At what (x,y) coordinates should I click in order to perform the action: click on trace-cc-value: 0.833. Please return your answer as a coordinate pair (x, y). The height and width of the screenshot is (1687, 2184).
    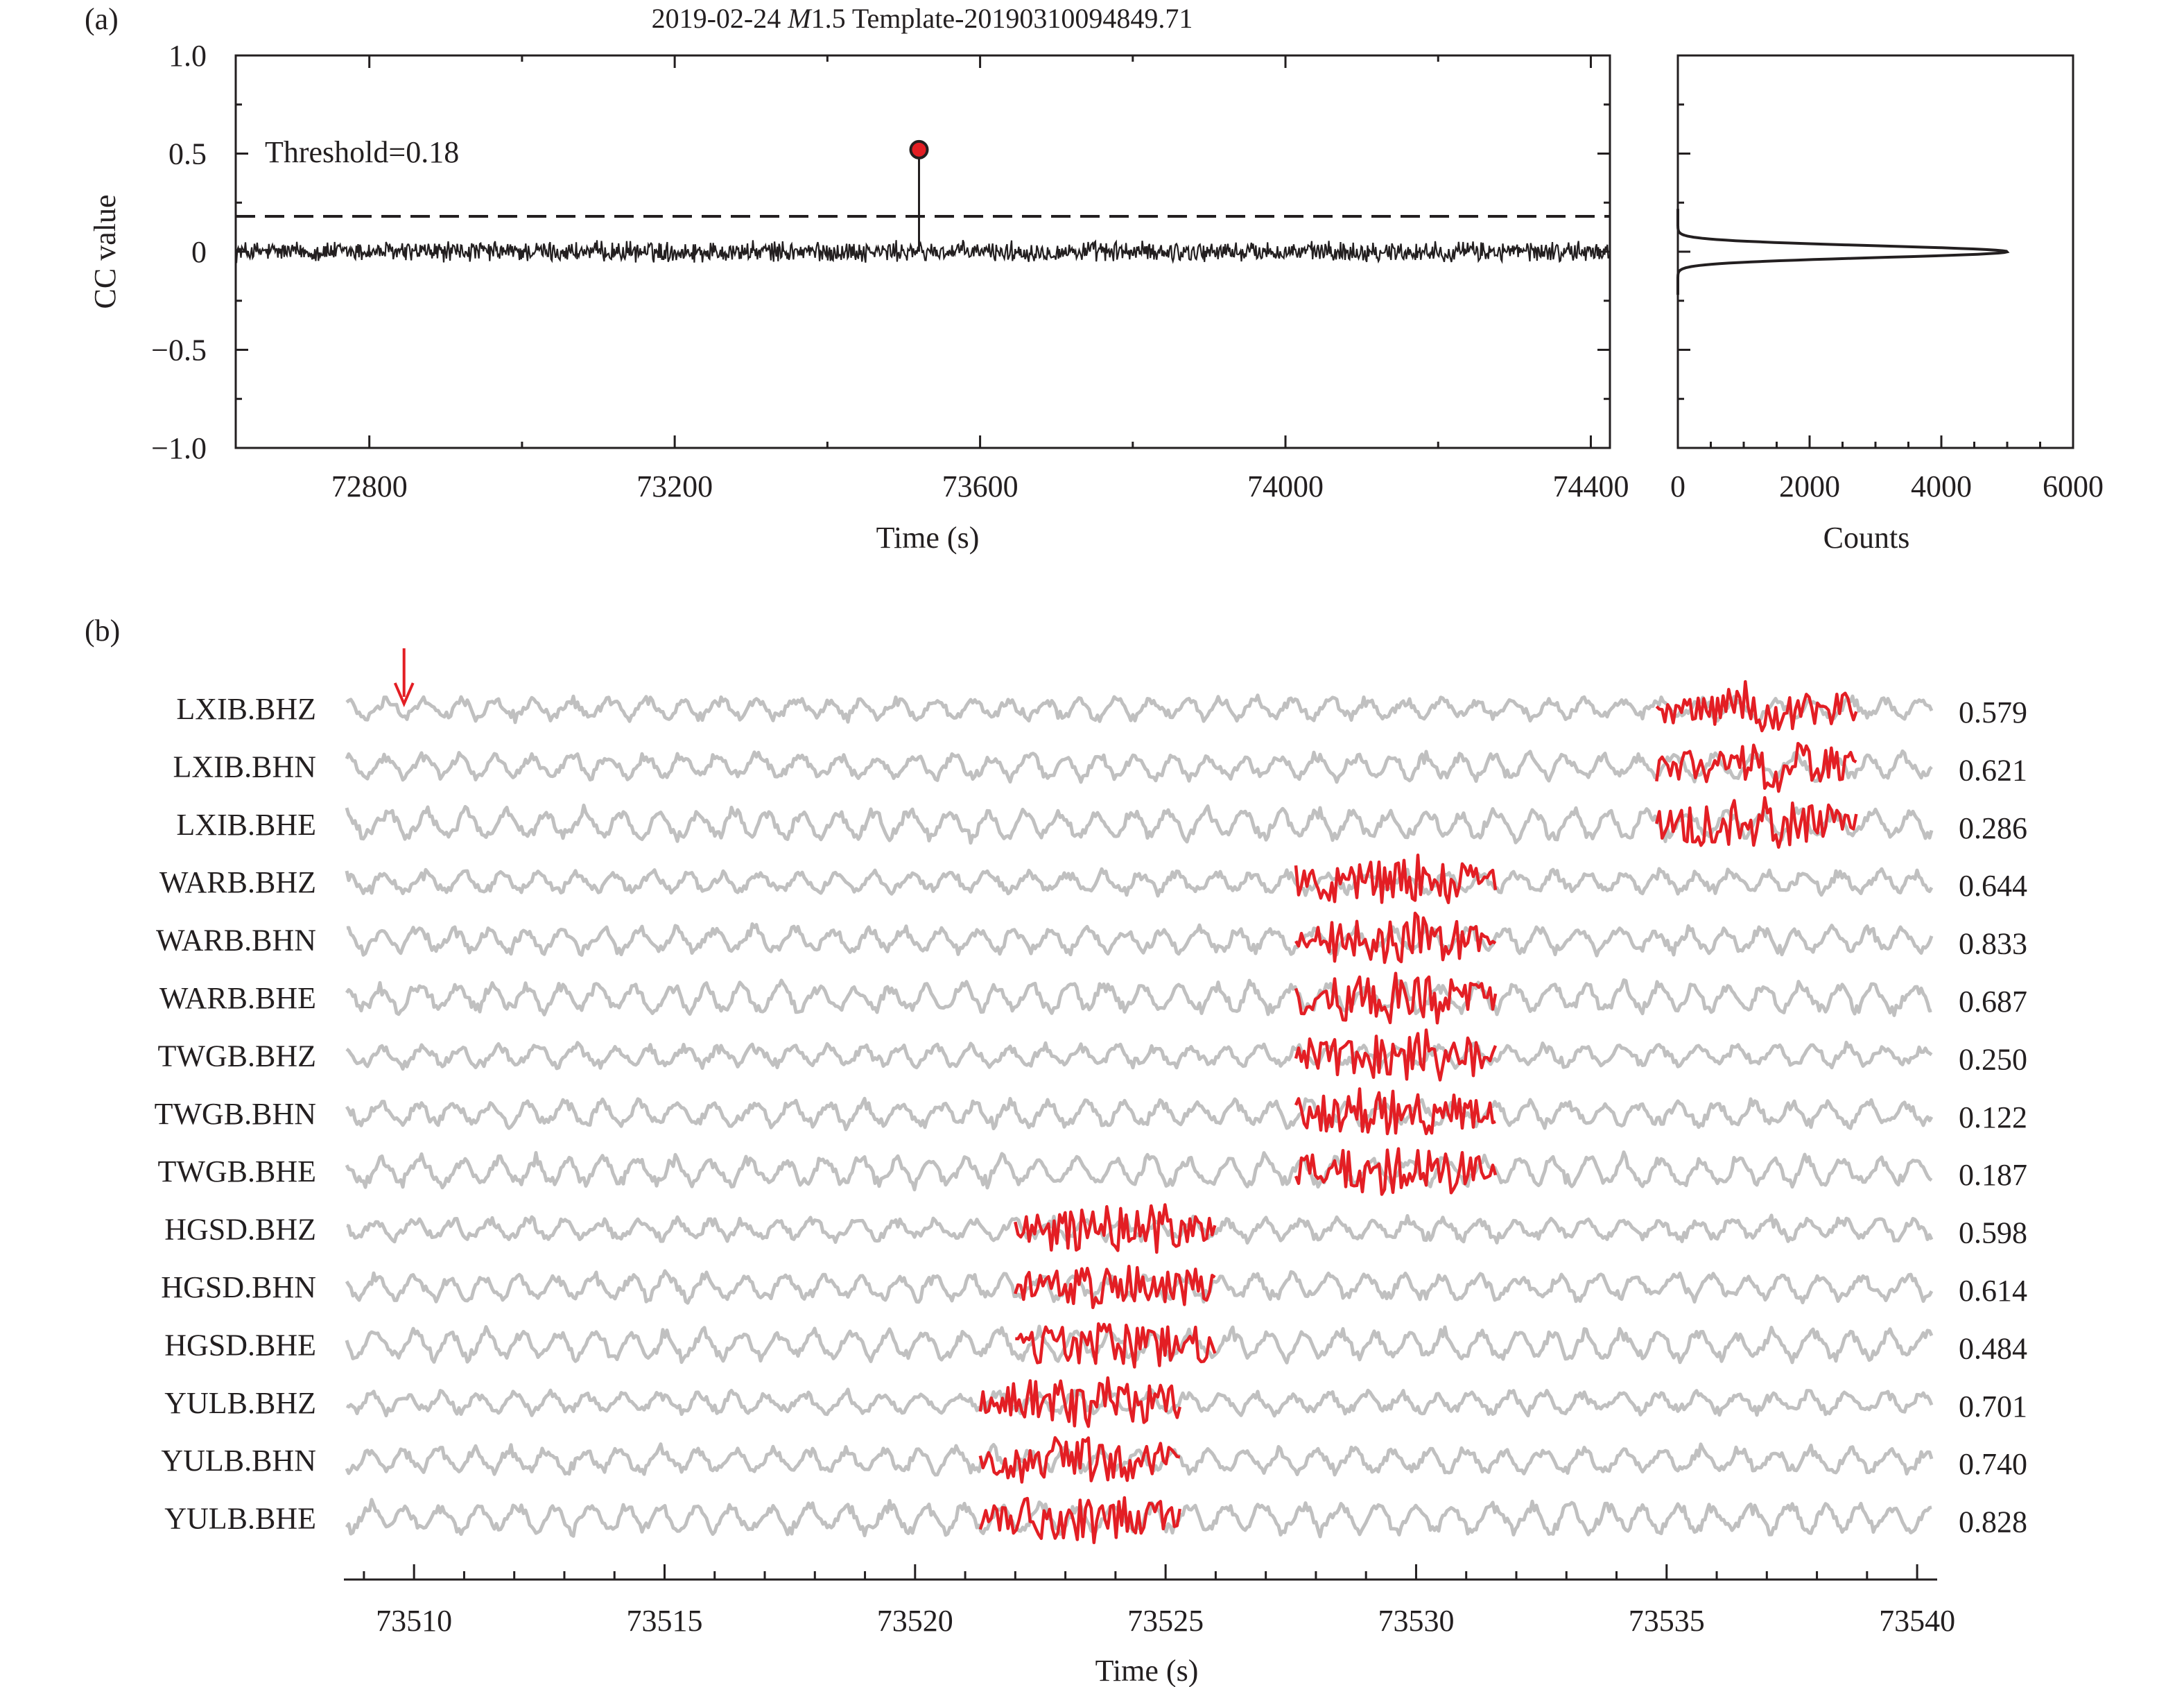
    Looking at the image, I should click on (1993, 944).